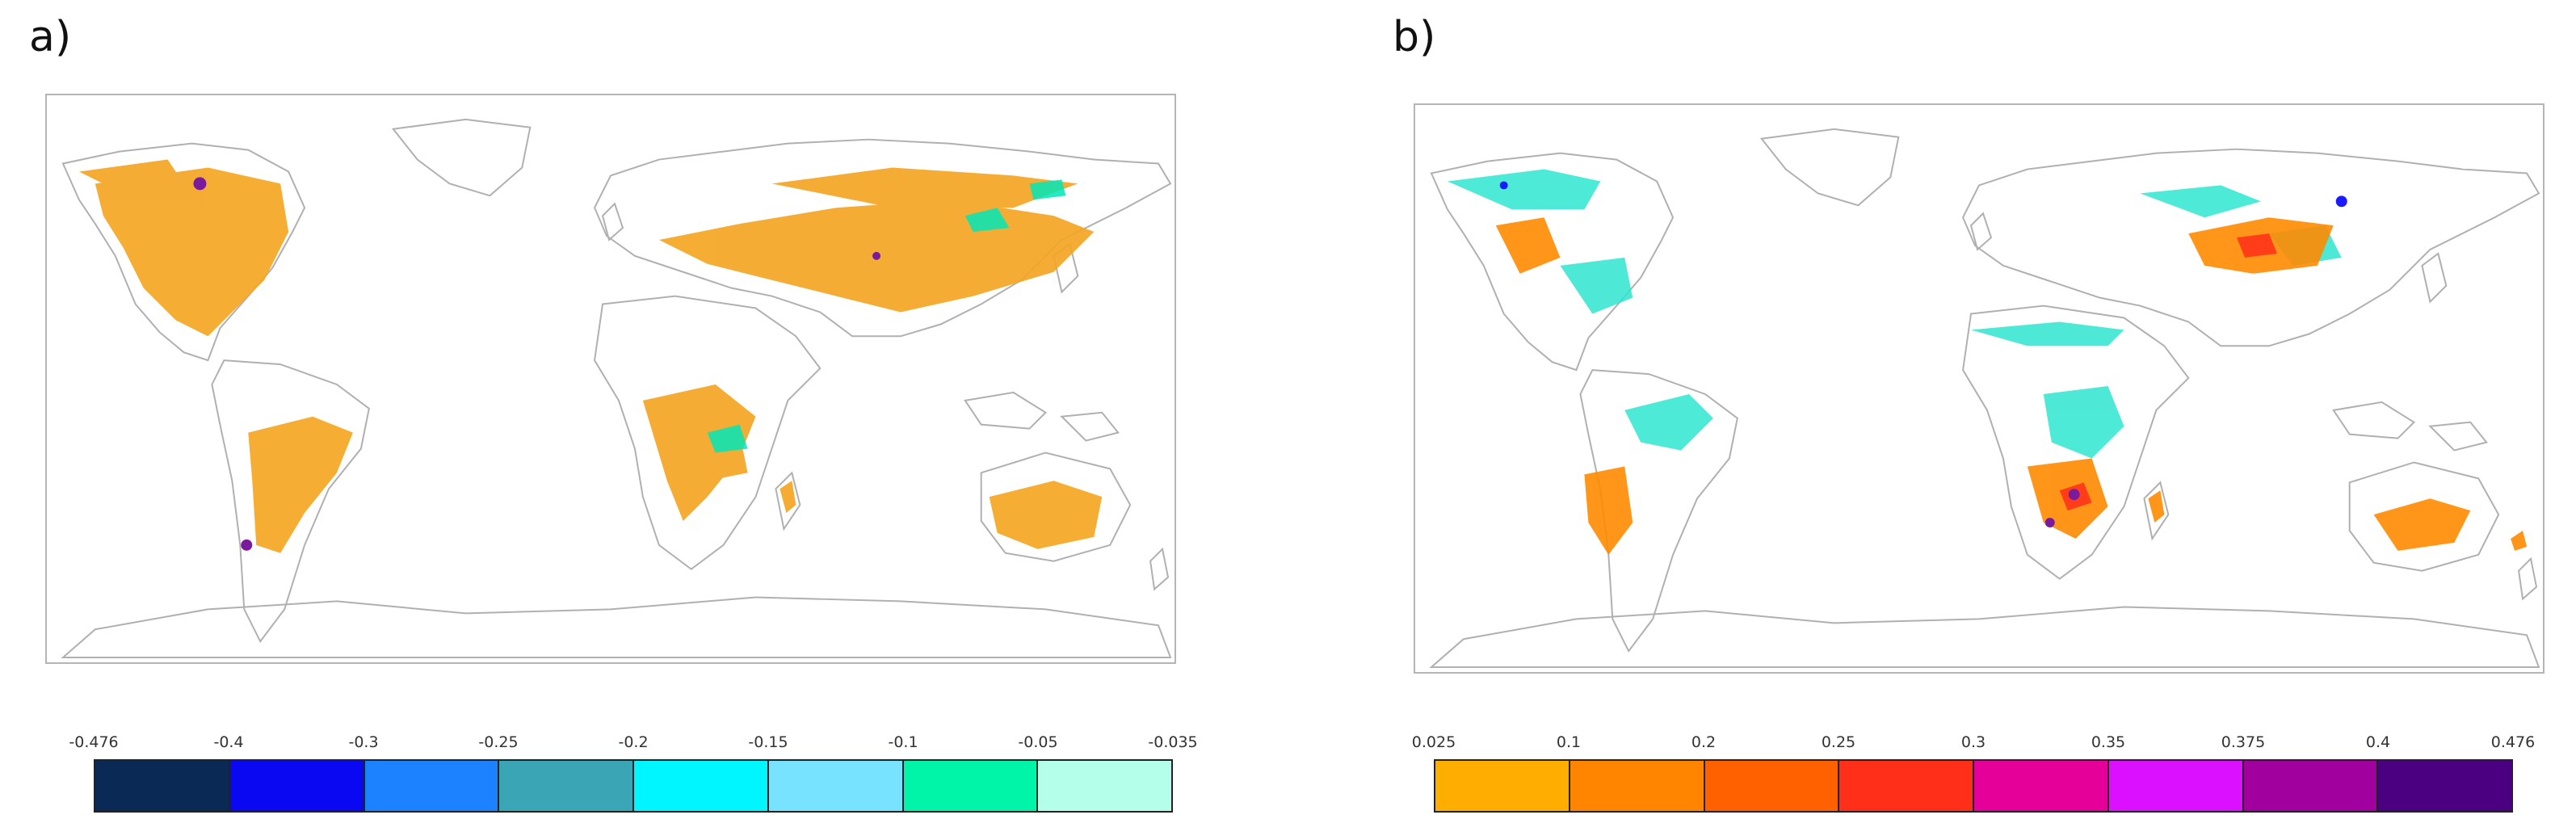  What do you see at coordinates (886, 316) in the screenshot?
I see `accent-patches` at bounding box center [886, 316].